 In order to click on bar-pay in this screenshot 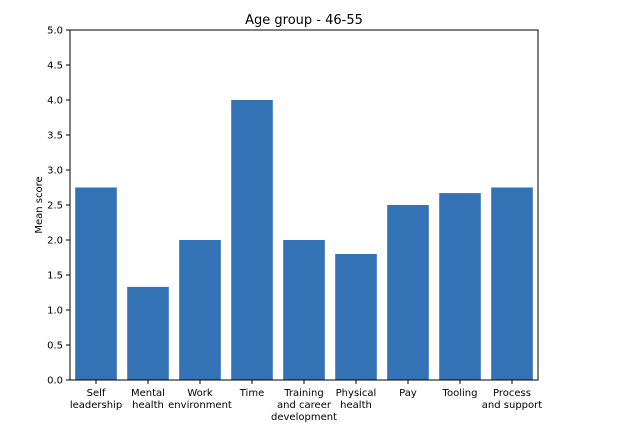, I will do `click(408, 292)`.